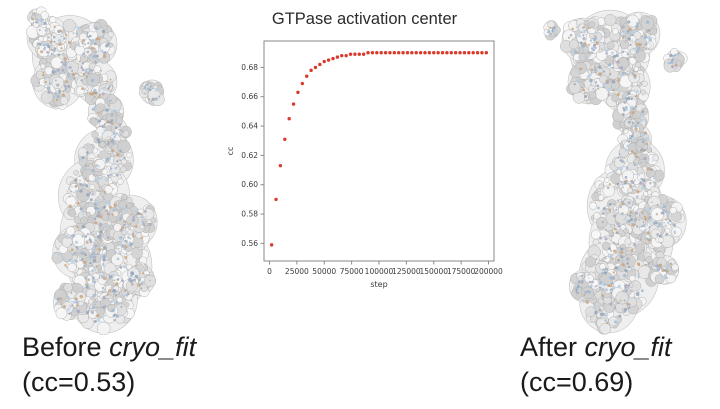 This screenshot has height=409, width=720. What do you see at coordinates (406, 271) in the screenshot?
I see `svg-text: 125000` at bounding box center [406, 271].